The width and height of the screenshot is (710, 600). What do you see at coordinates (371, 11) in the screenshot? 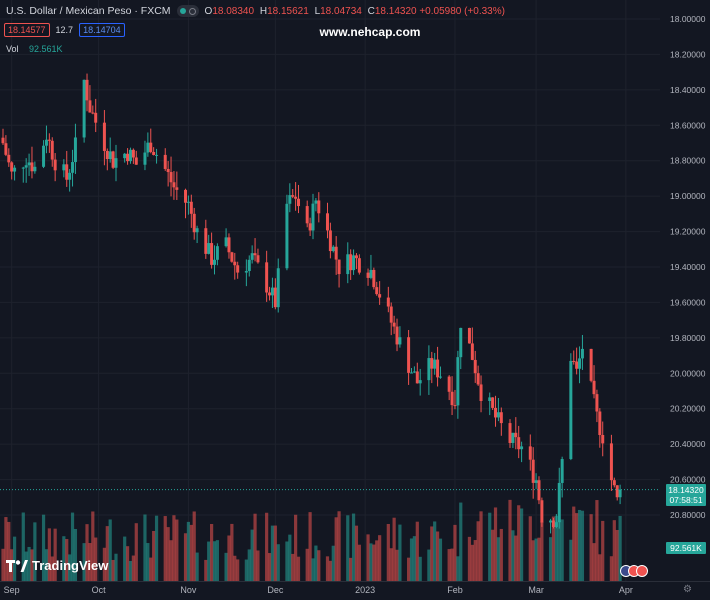
I see `ohlc-close-key: C` at bounding box center [371, 11].